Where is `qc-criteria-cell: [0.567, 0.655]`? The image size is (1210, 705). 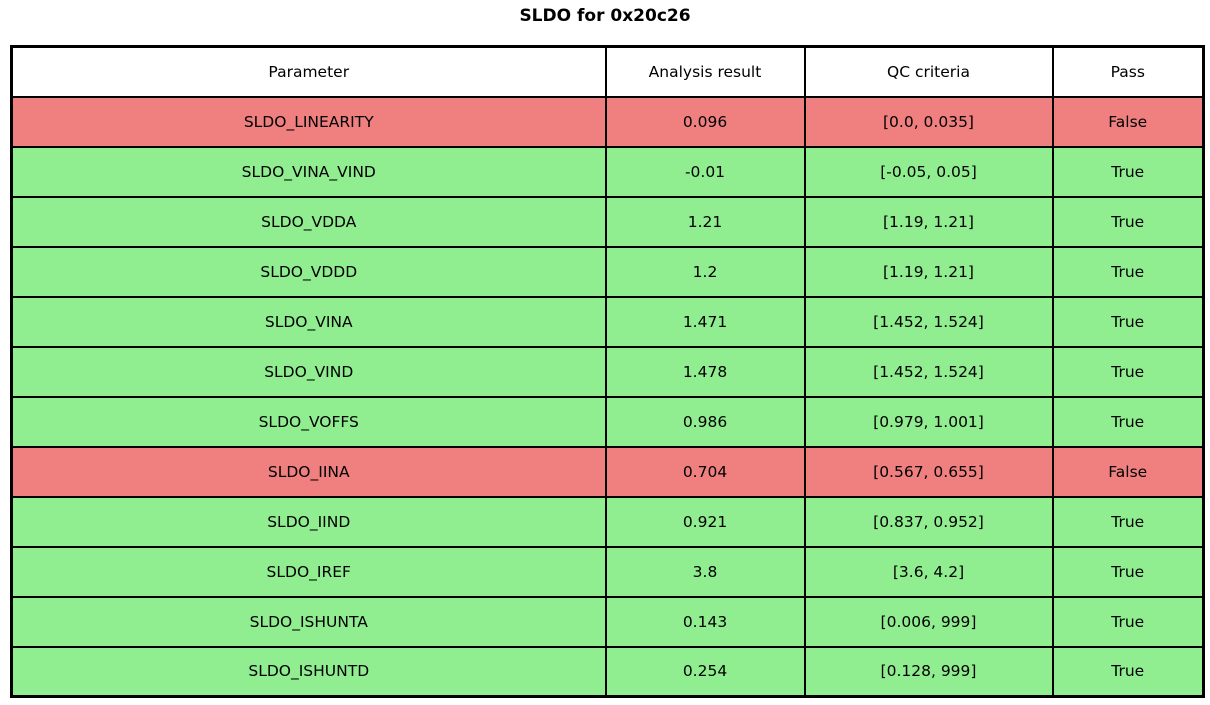
qc-criteria-cell: [0.567, 0.655] is located at coordinates (928, 471).